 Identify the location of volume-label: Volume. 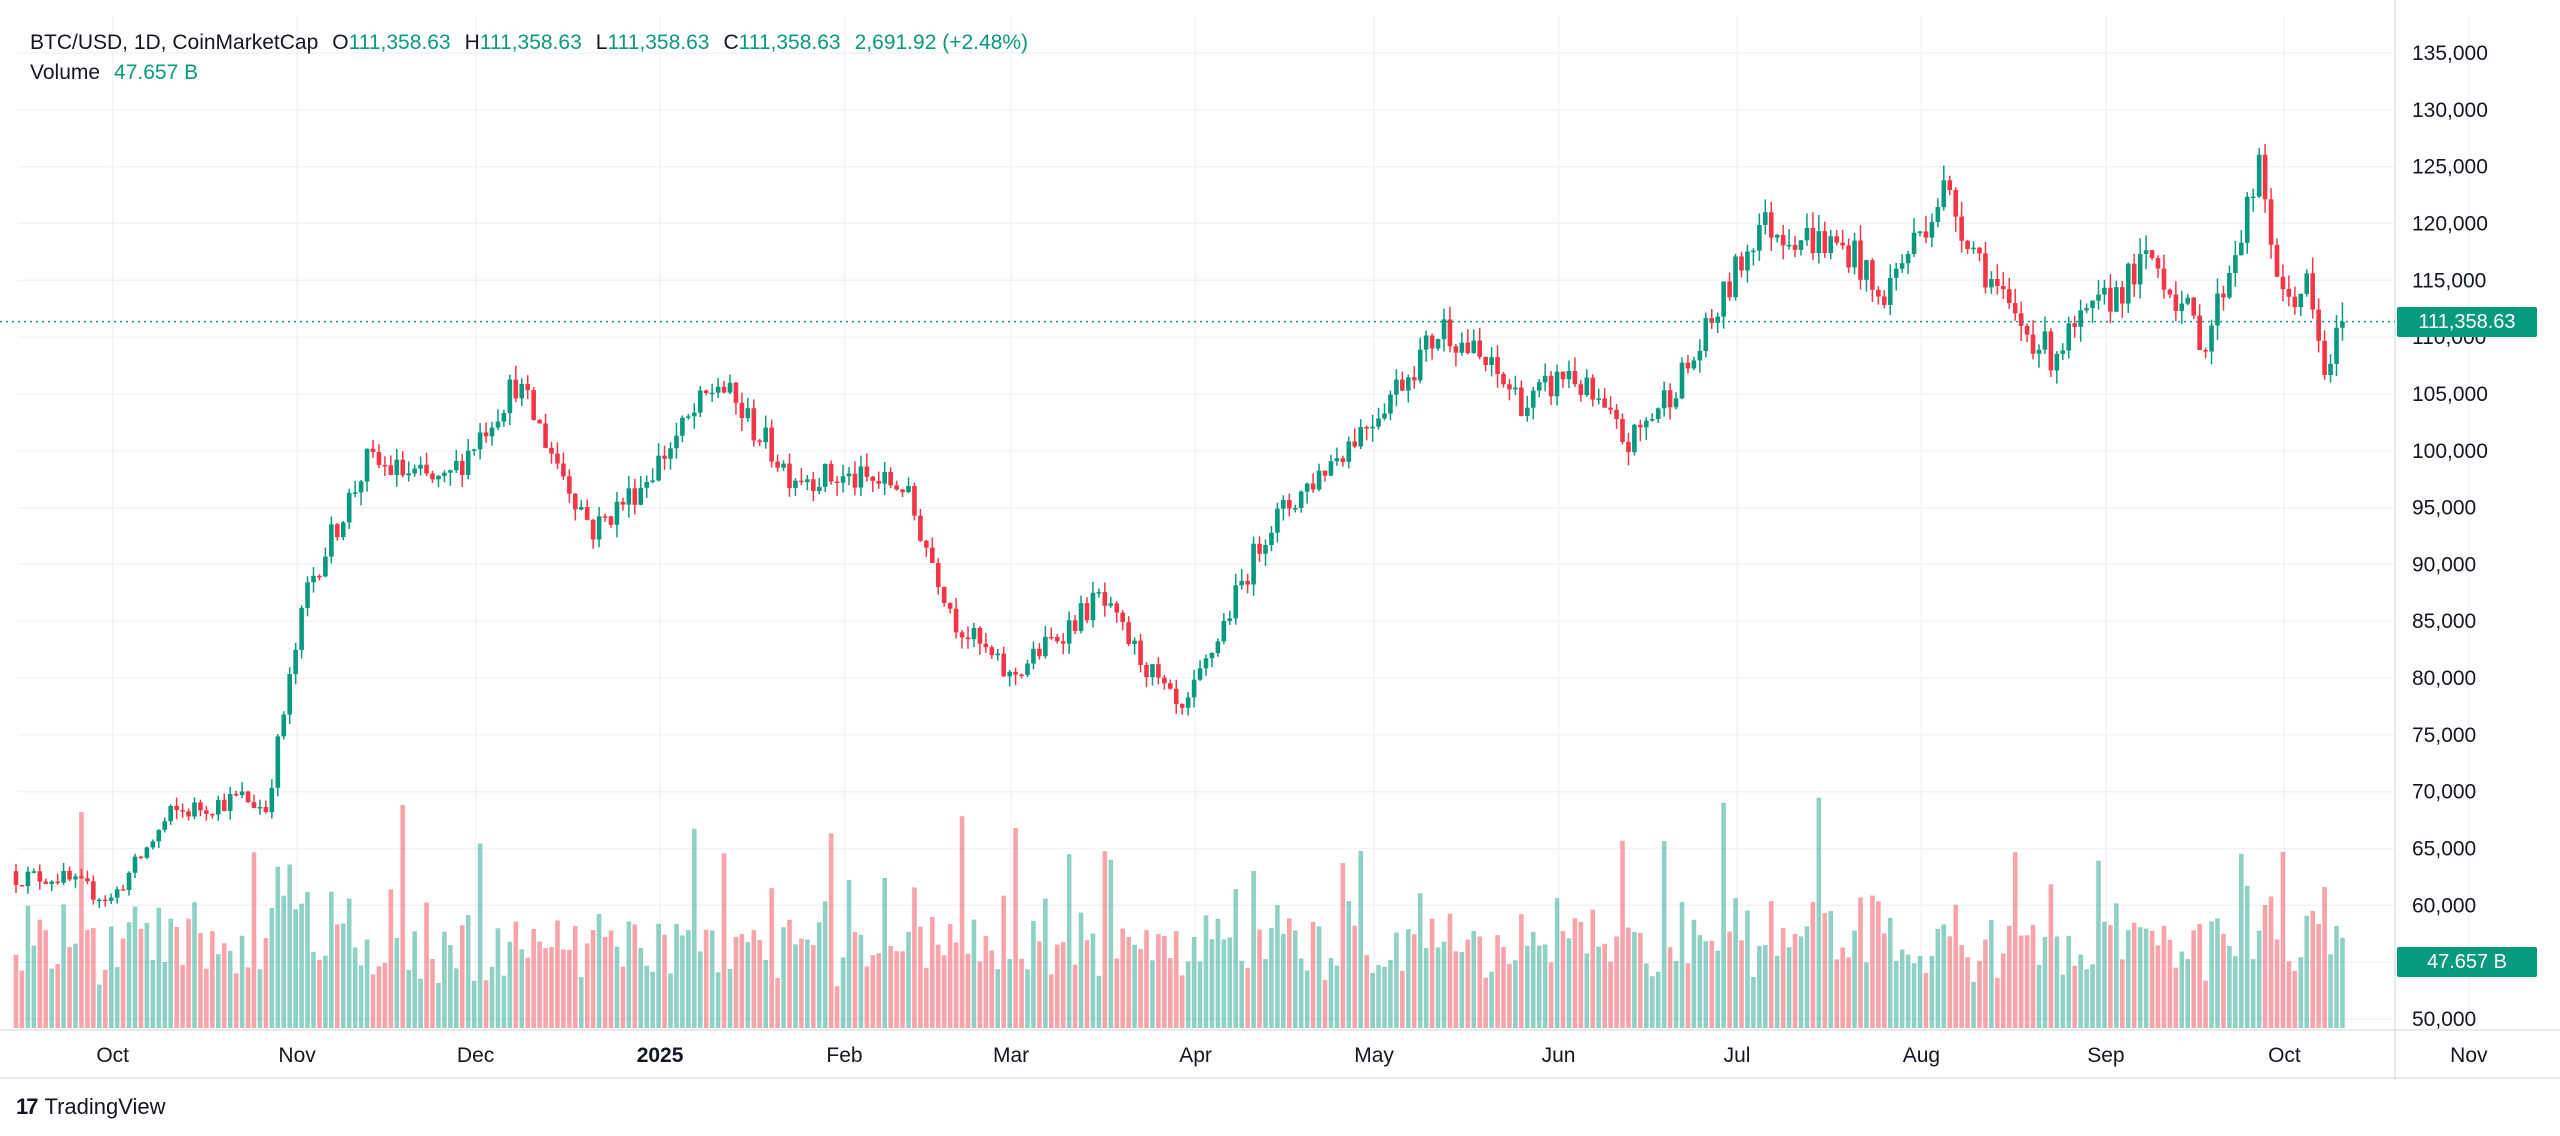
(65, 72).